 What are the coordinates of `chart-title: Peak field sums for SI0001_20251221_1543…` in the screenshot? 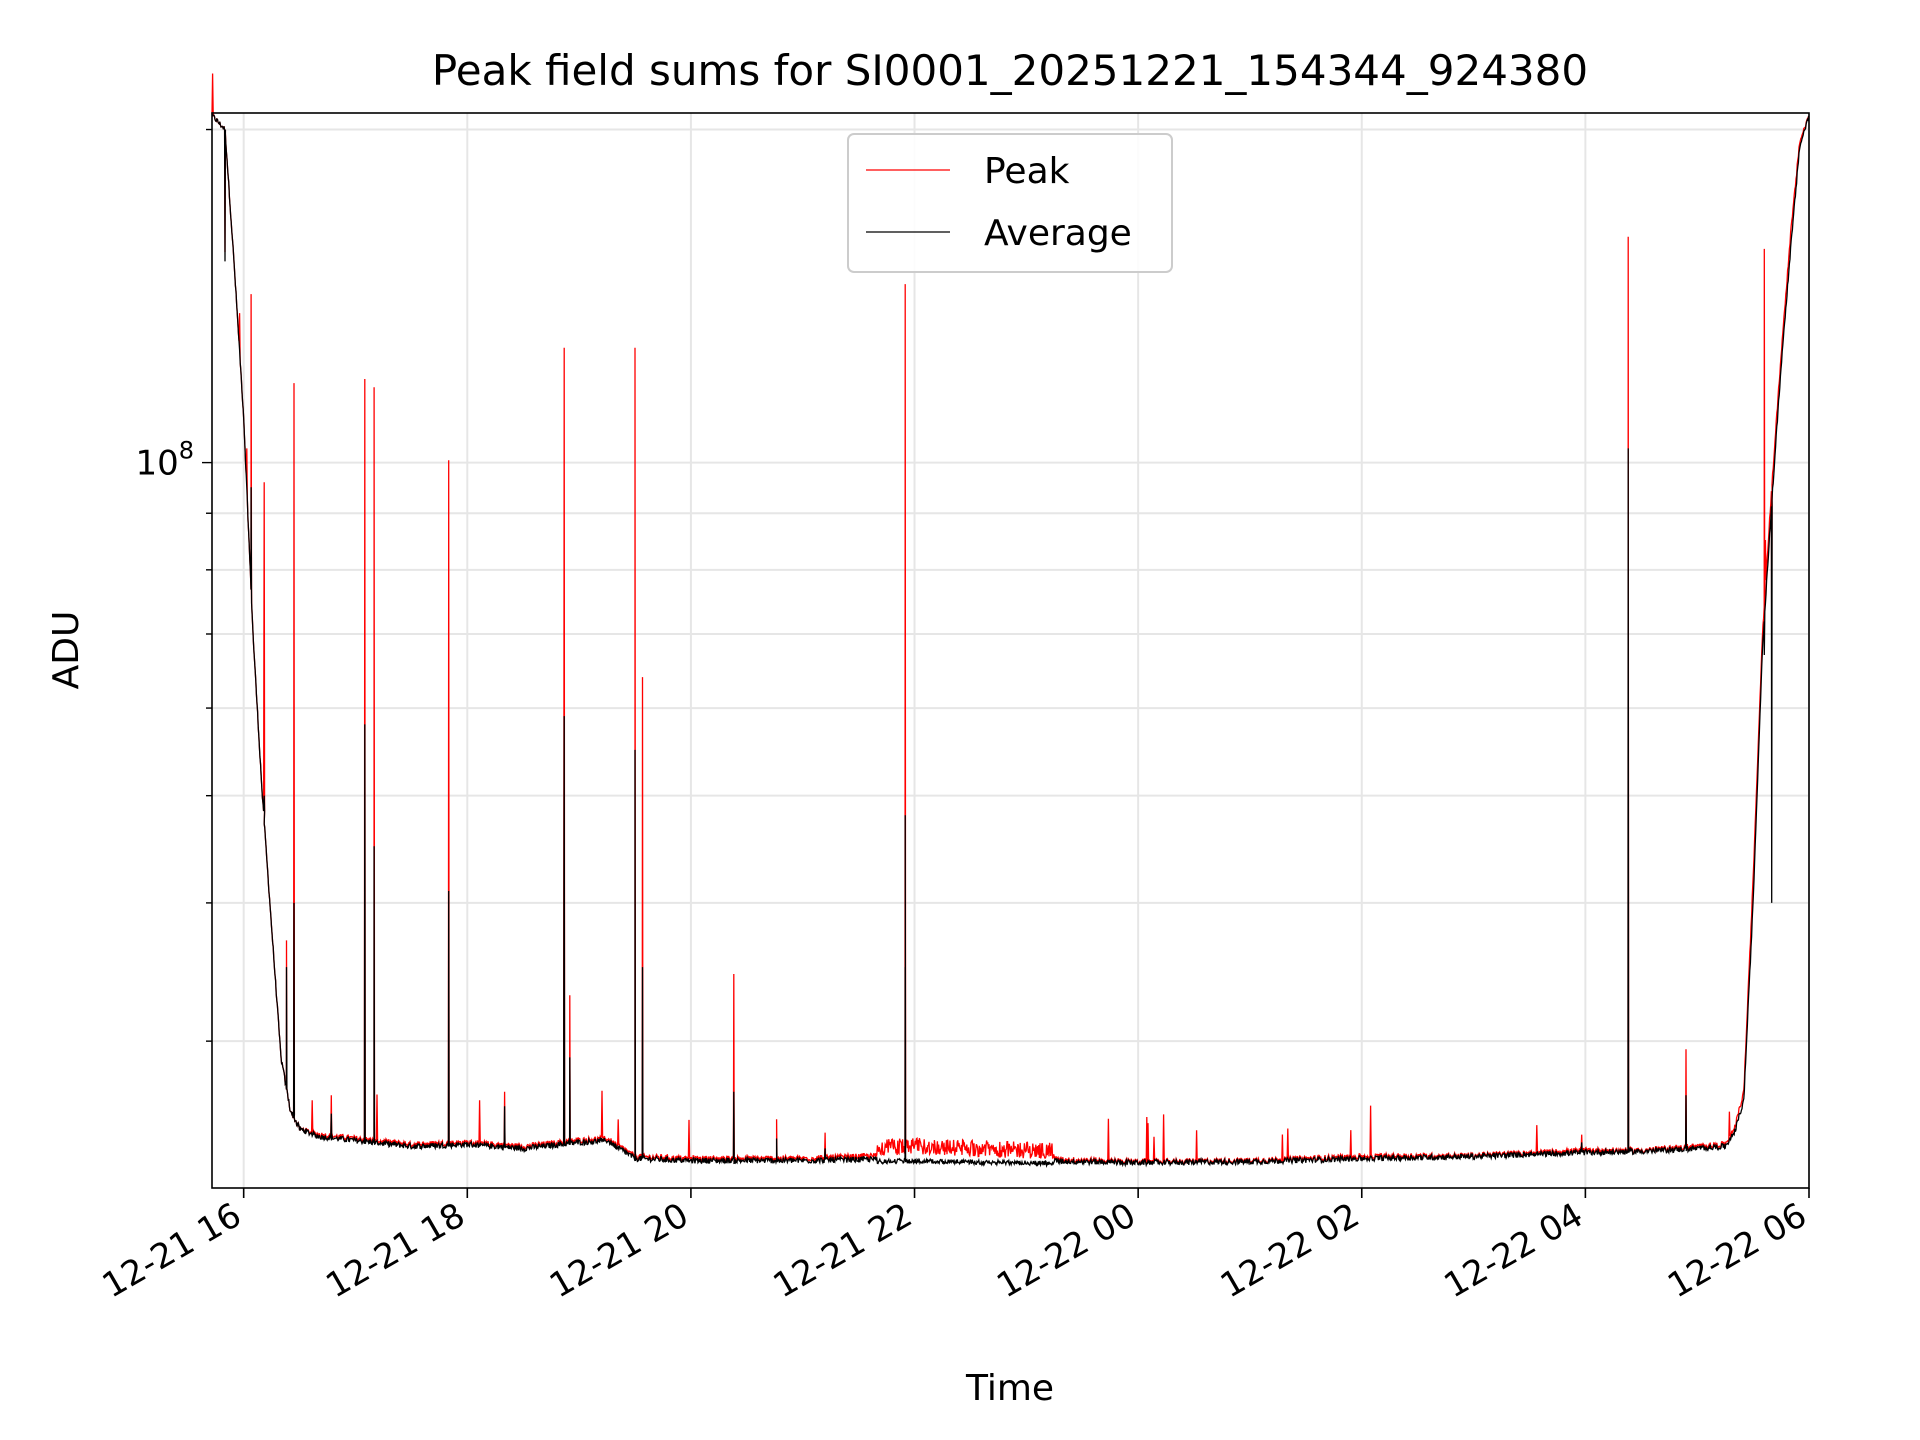 It's located at (1010, 70).